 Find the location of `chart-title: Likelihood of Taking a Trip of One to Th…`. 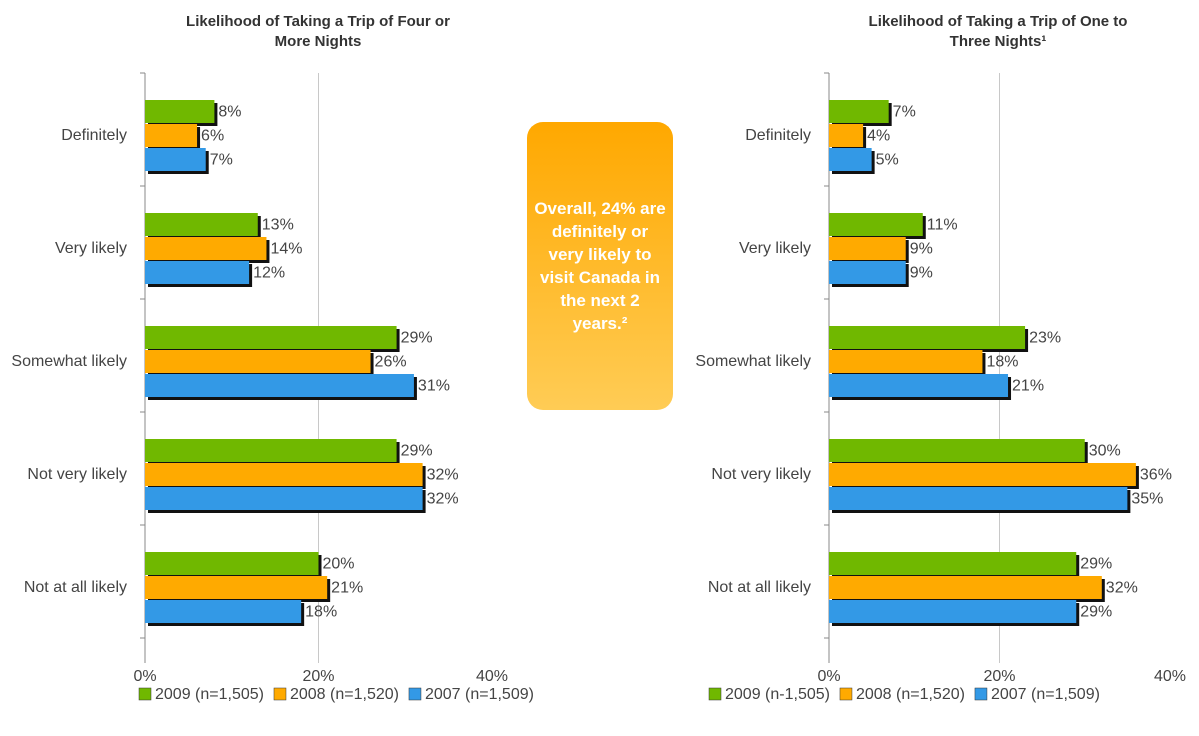

chart-title: Likelihood of Taking a Trip of One to Th… is located at coordinates (998, 31).